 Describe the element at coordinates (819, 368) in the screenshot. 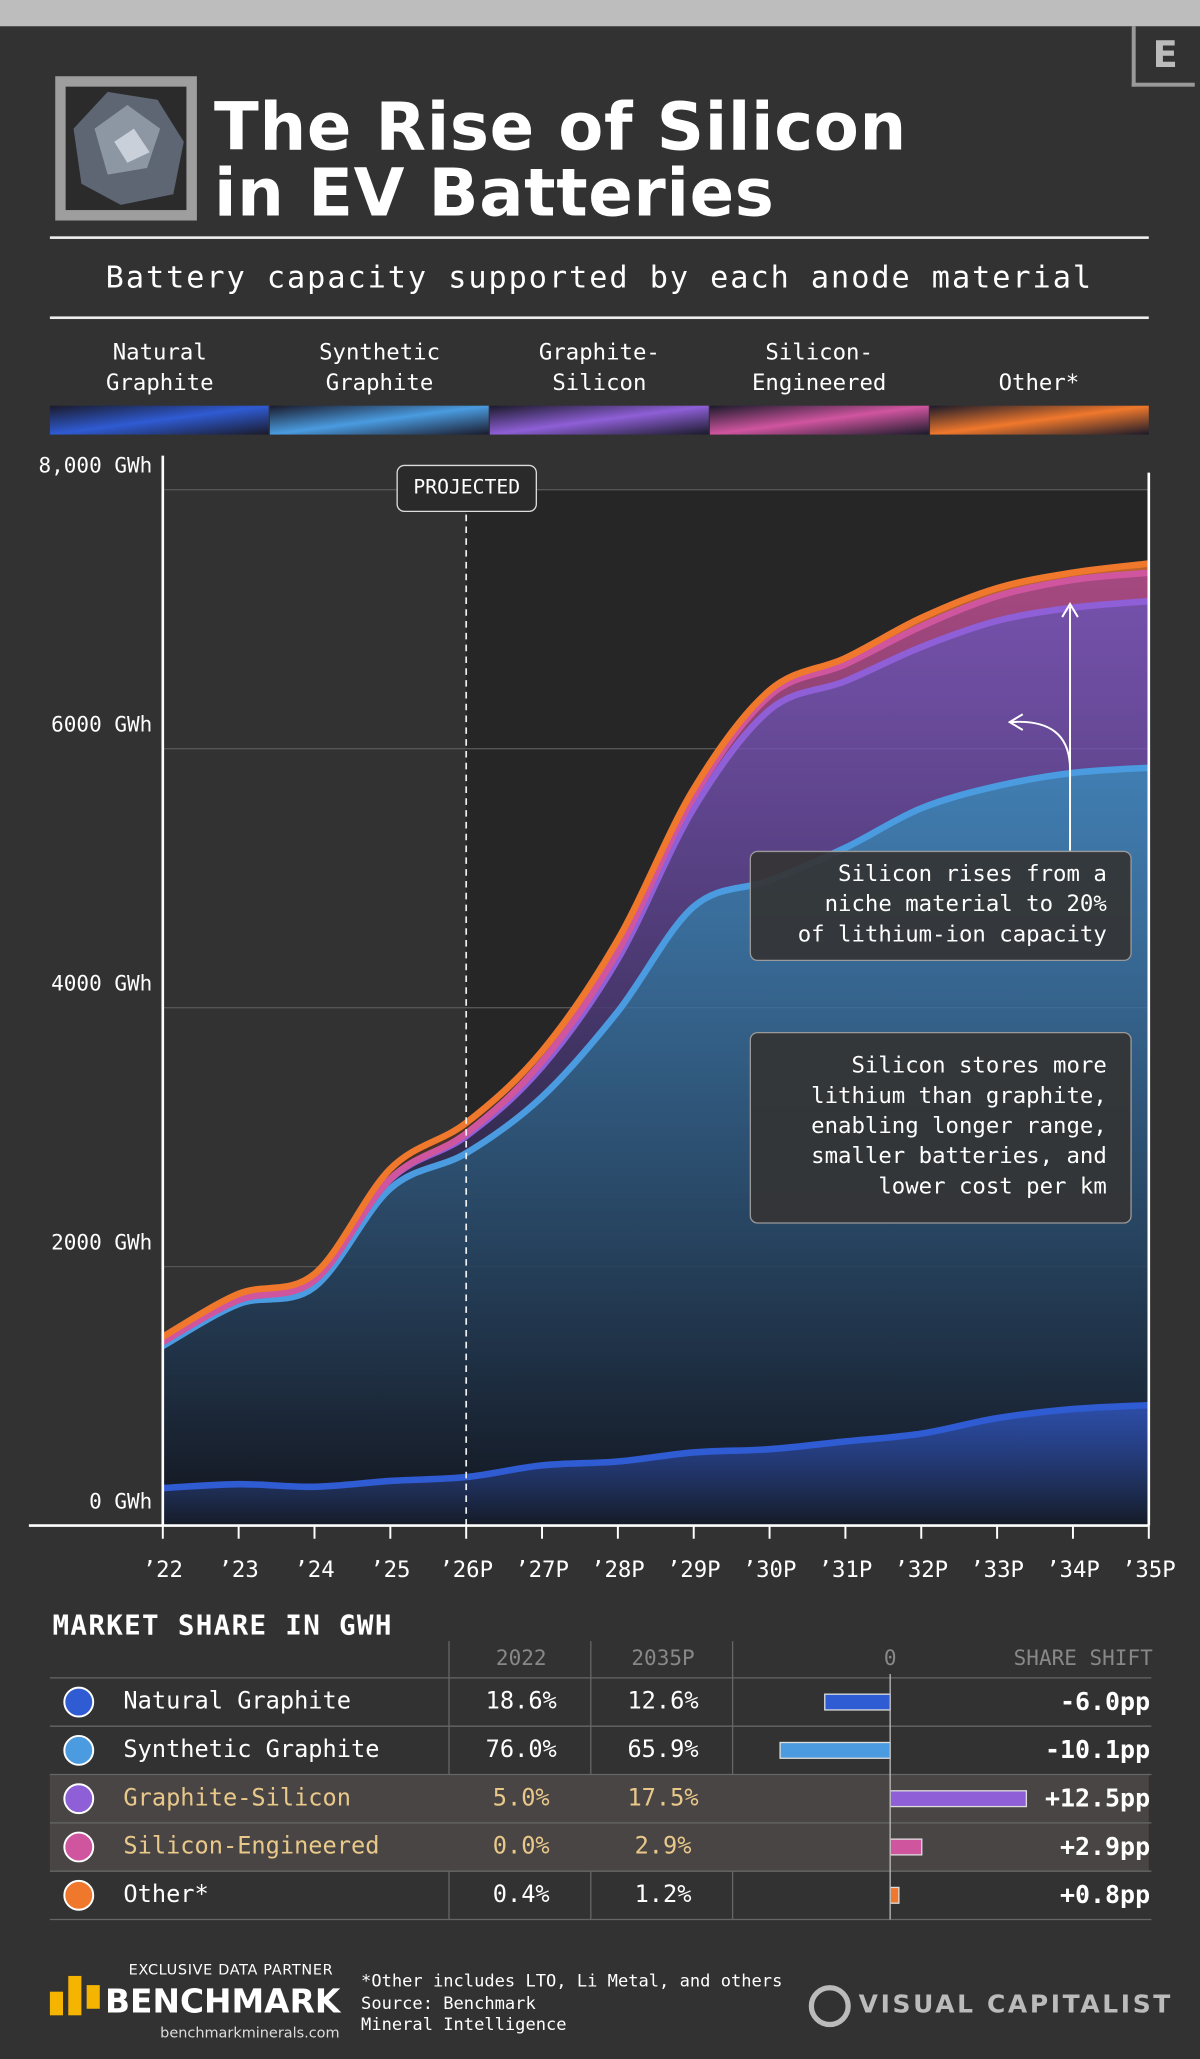

I see `legend-label: Silicon-Engineered` at that location.